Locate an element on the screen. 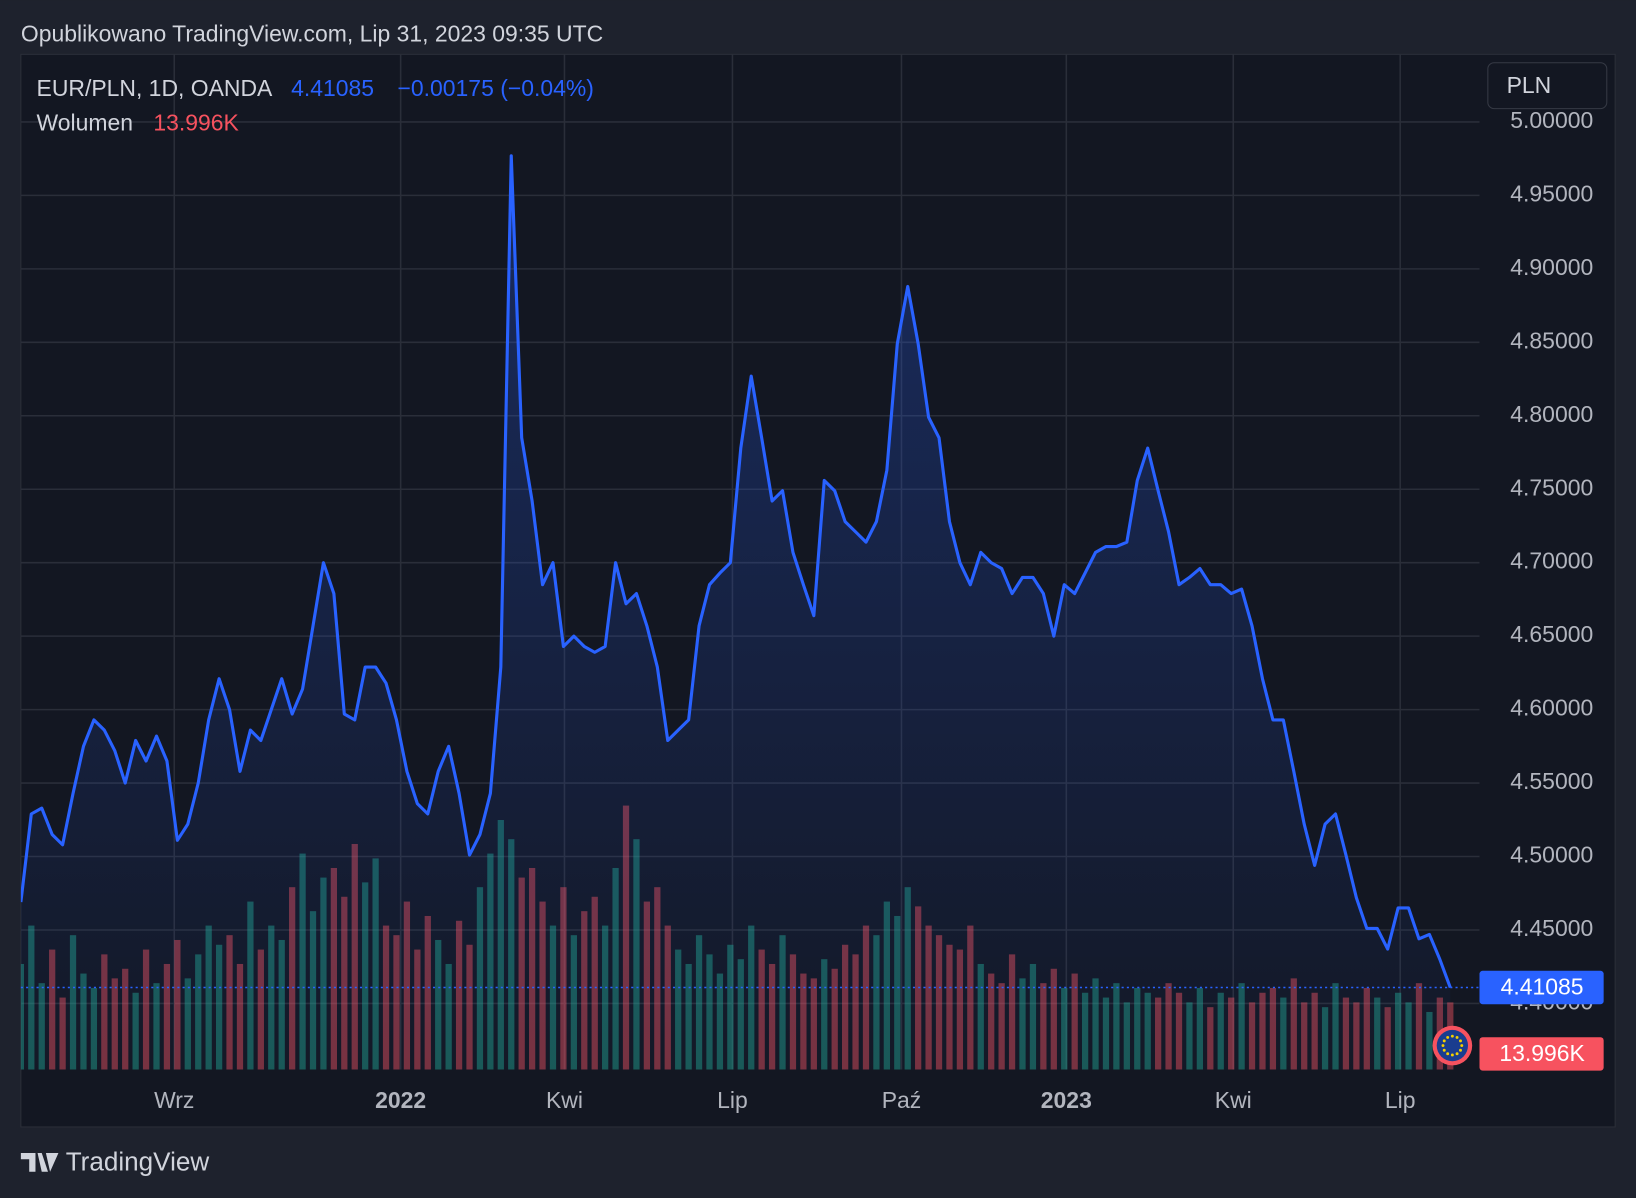  last-price-box is located at coordinates (1541, 987).